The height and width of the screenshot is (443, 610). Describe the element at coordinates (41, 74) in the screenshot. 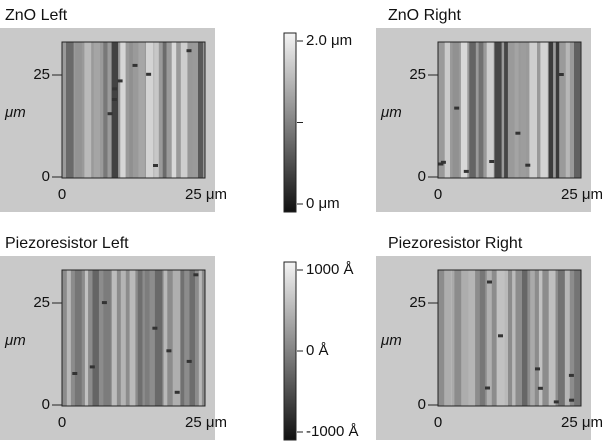

I see `y-tick-label: 25` at that location.